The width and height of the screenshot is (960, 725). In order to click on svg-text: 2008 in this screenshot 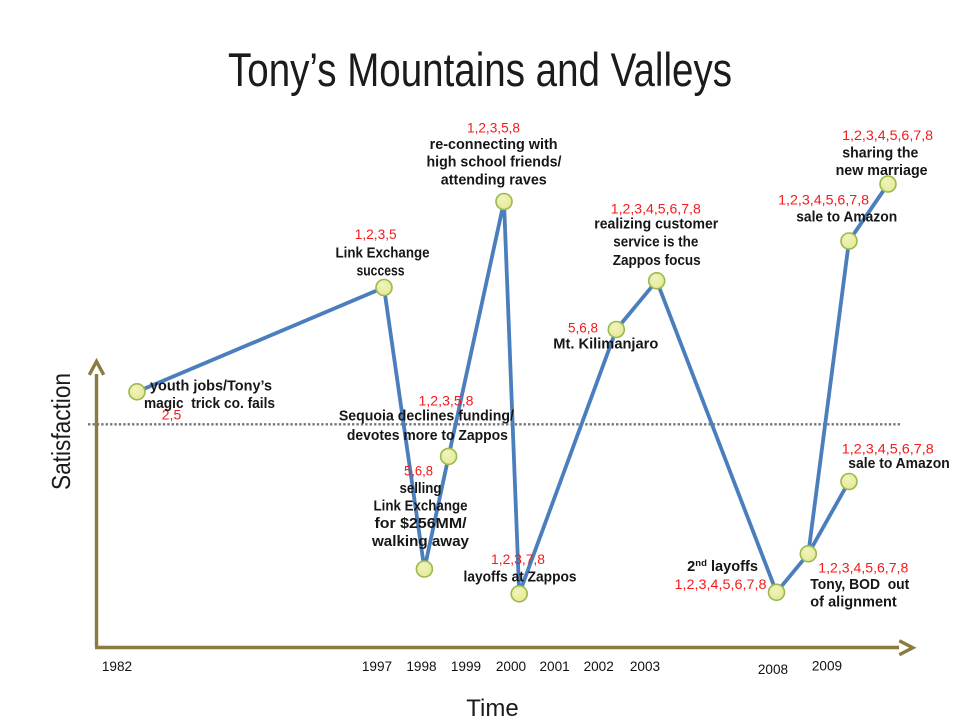, I will do `click(773, 669)`.